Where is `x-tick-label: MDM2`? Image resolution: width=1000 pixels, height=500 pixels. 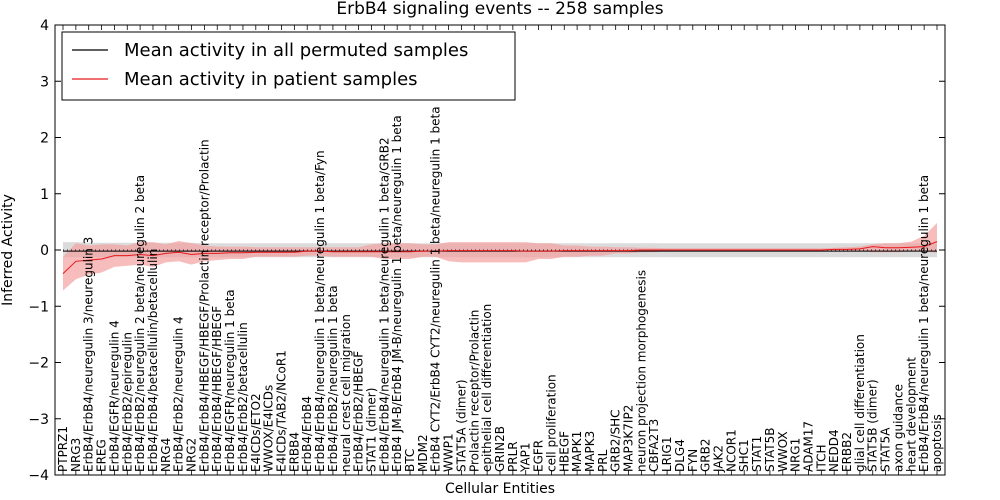
x-tick-label: MDM2 is located at coordinates (423, 453).